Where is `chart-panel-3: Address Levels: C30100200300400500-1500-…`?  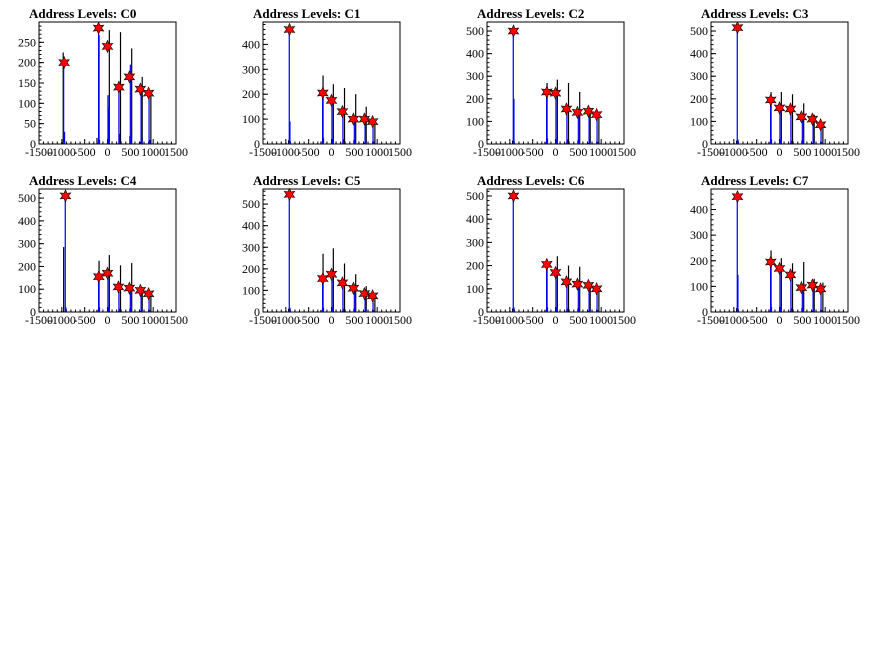 chart-panel-3: Address Levels: C30100200300400500-1500-… is located at coordinates (775, 82).